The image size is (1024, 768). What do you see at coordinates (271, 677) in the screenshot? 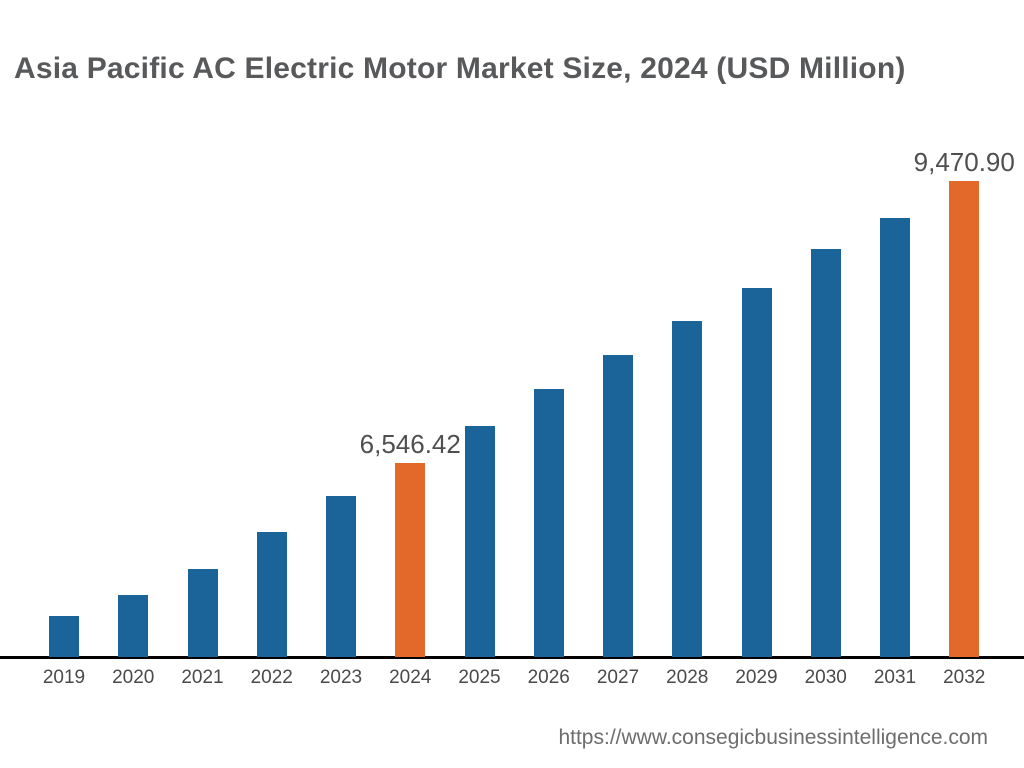
I see `x-axis-label-2022: 2022` at bounding box center [271, 677].